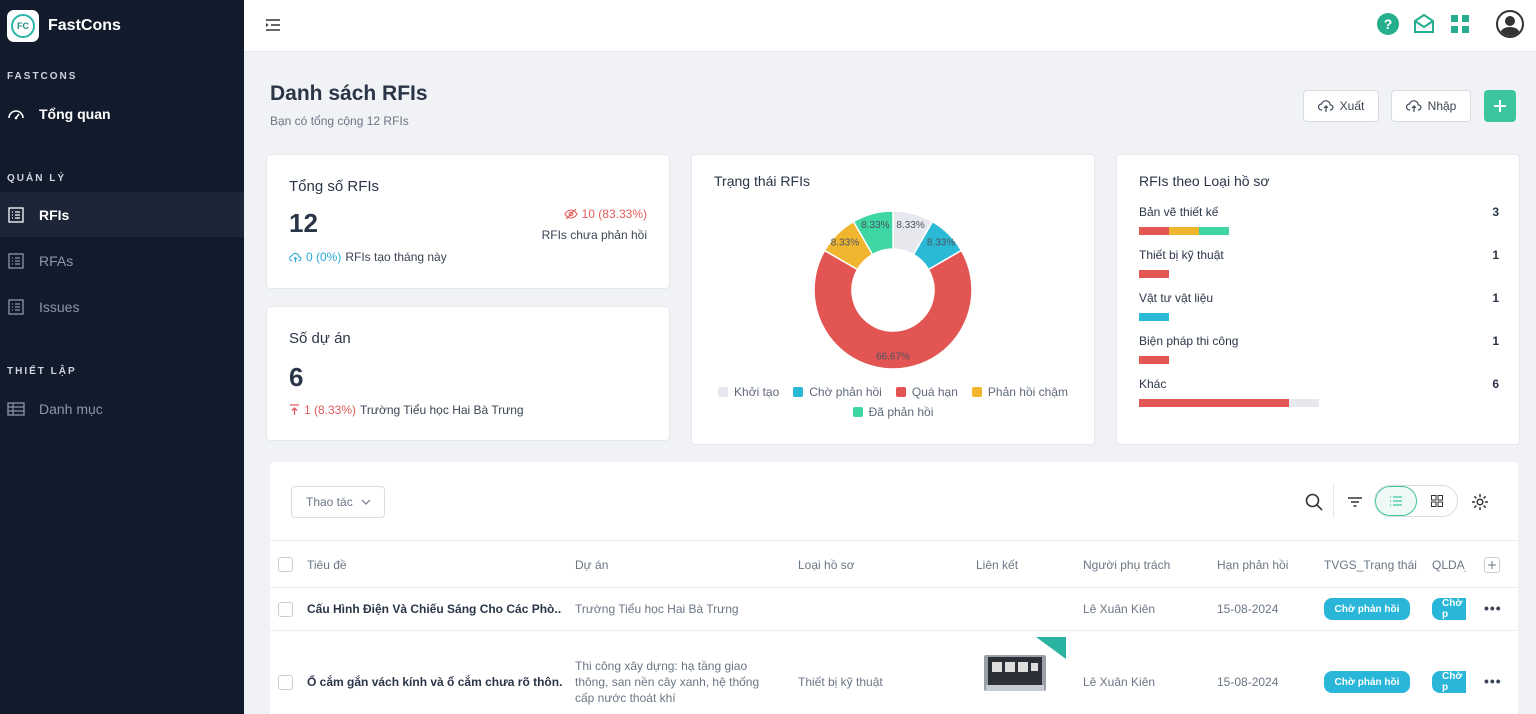  Describe the element at coordinates (1319, 349) in the screenshot. I see `type-row: Biện pháp thi công 1` at that location.